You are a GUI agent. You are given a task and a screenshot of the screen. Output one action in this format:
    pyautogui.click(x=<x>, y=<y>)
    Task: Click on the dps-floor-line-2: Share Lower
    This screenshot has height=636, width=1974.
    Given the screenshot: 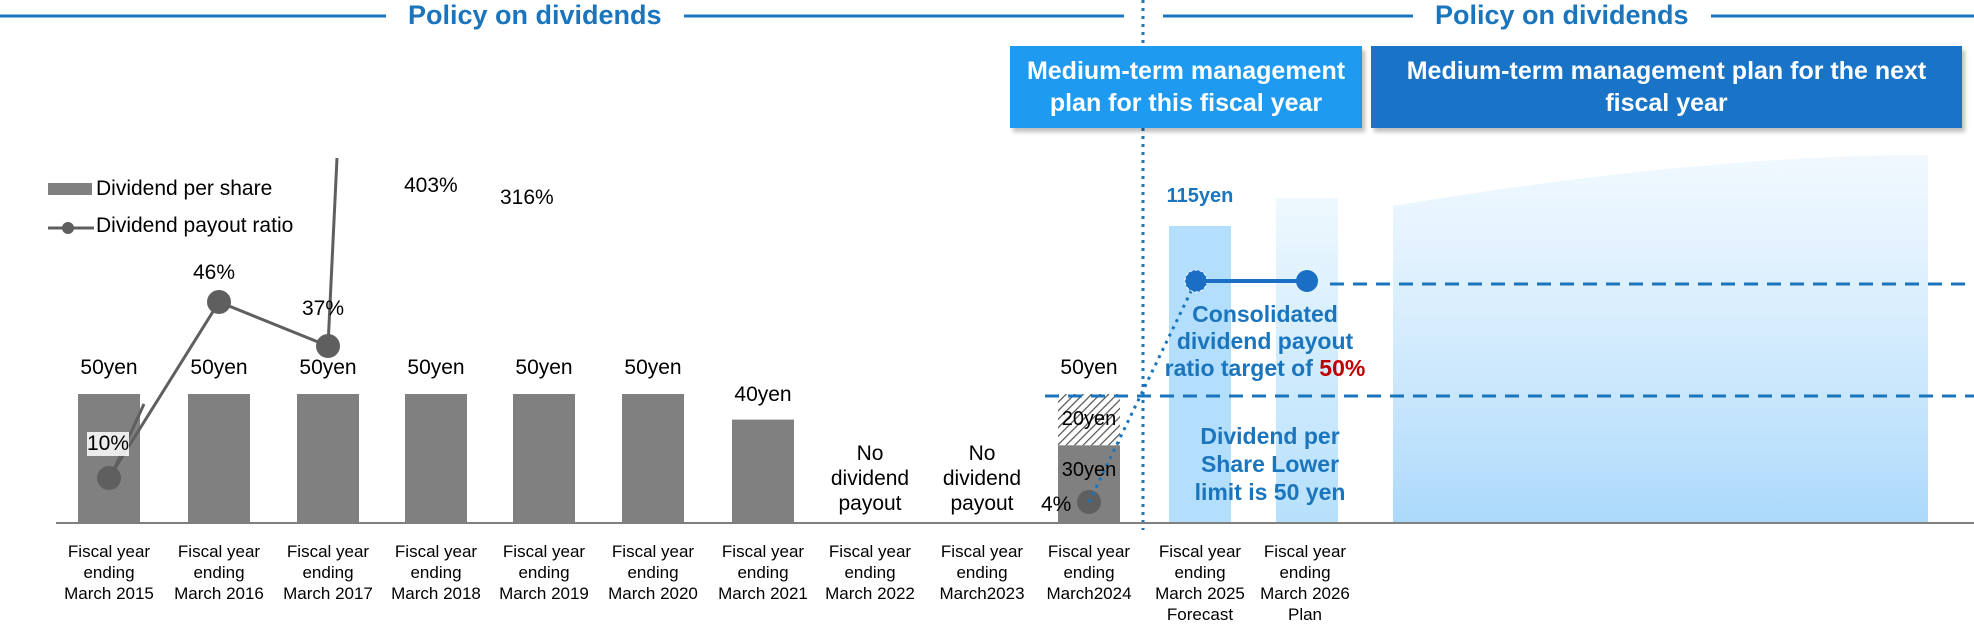 What is the action you would take?
    pyautogui.click(x=1270, y=464)
    